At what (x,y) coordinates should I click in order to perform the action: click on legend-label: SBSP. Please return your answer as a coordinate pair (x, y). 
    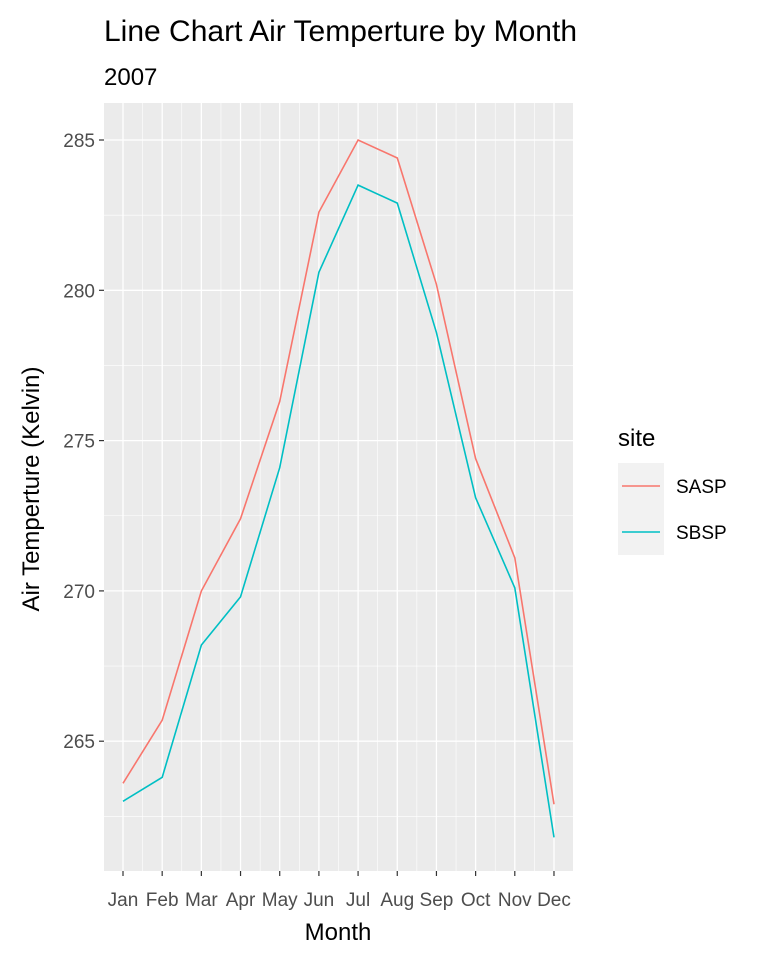
    Looking at the image, I should click on (701, 533).